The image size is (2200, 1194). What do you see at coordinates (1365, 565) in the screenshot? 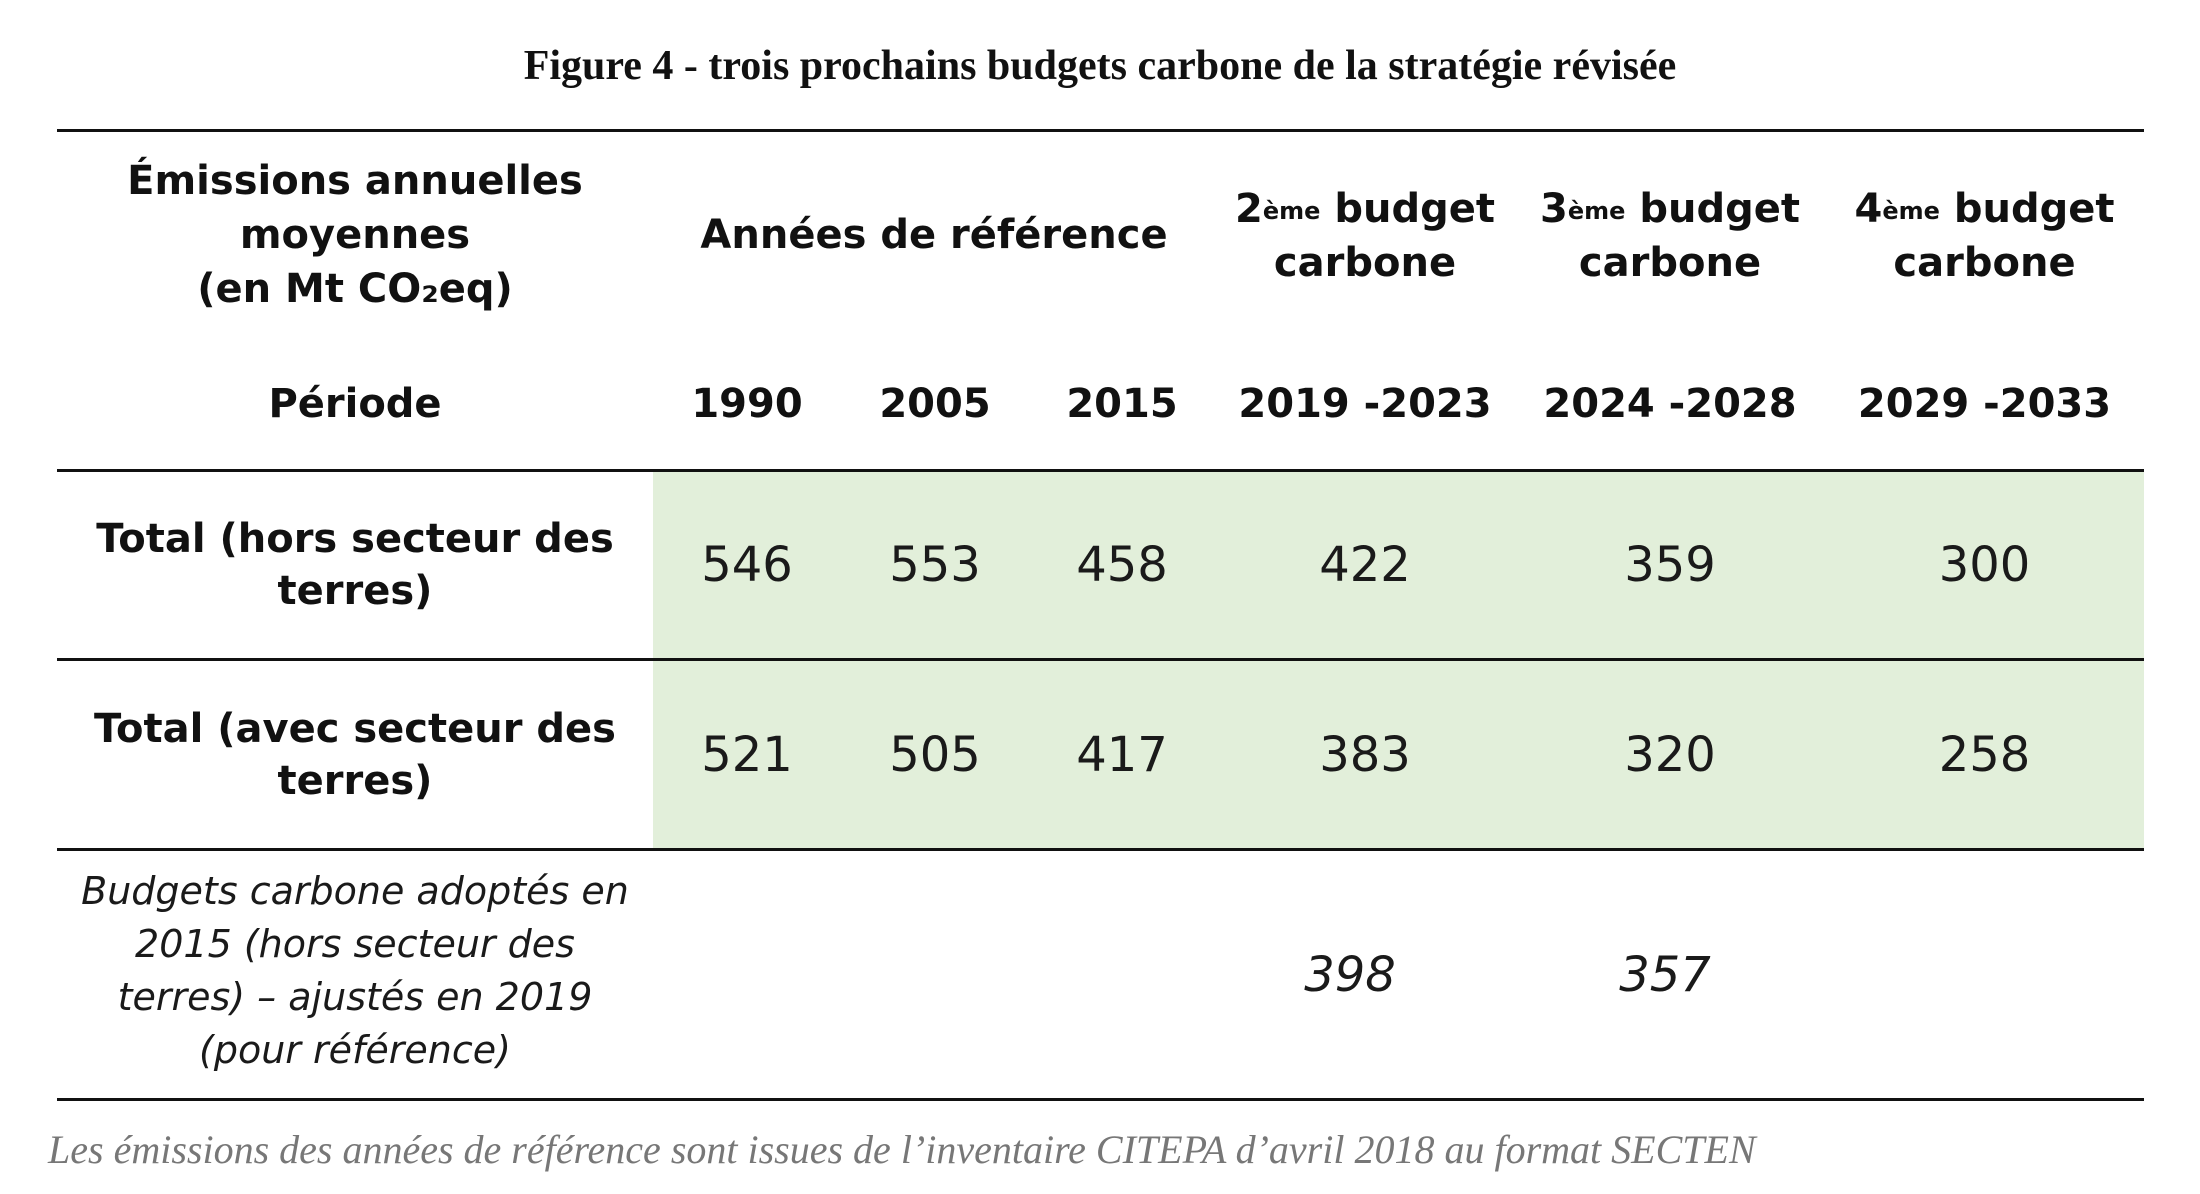
I see `row-hors-value-budget2: 422` at bounding box center [1365, 565].